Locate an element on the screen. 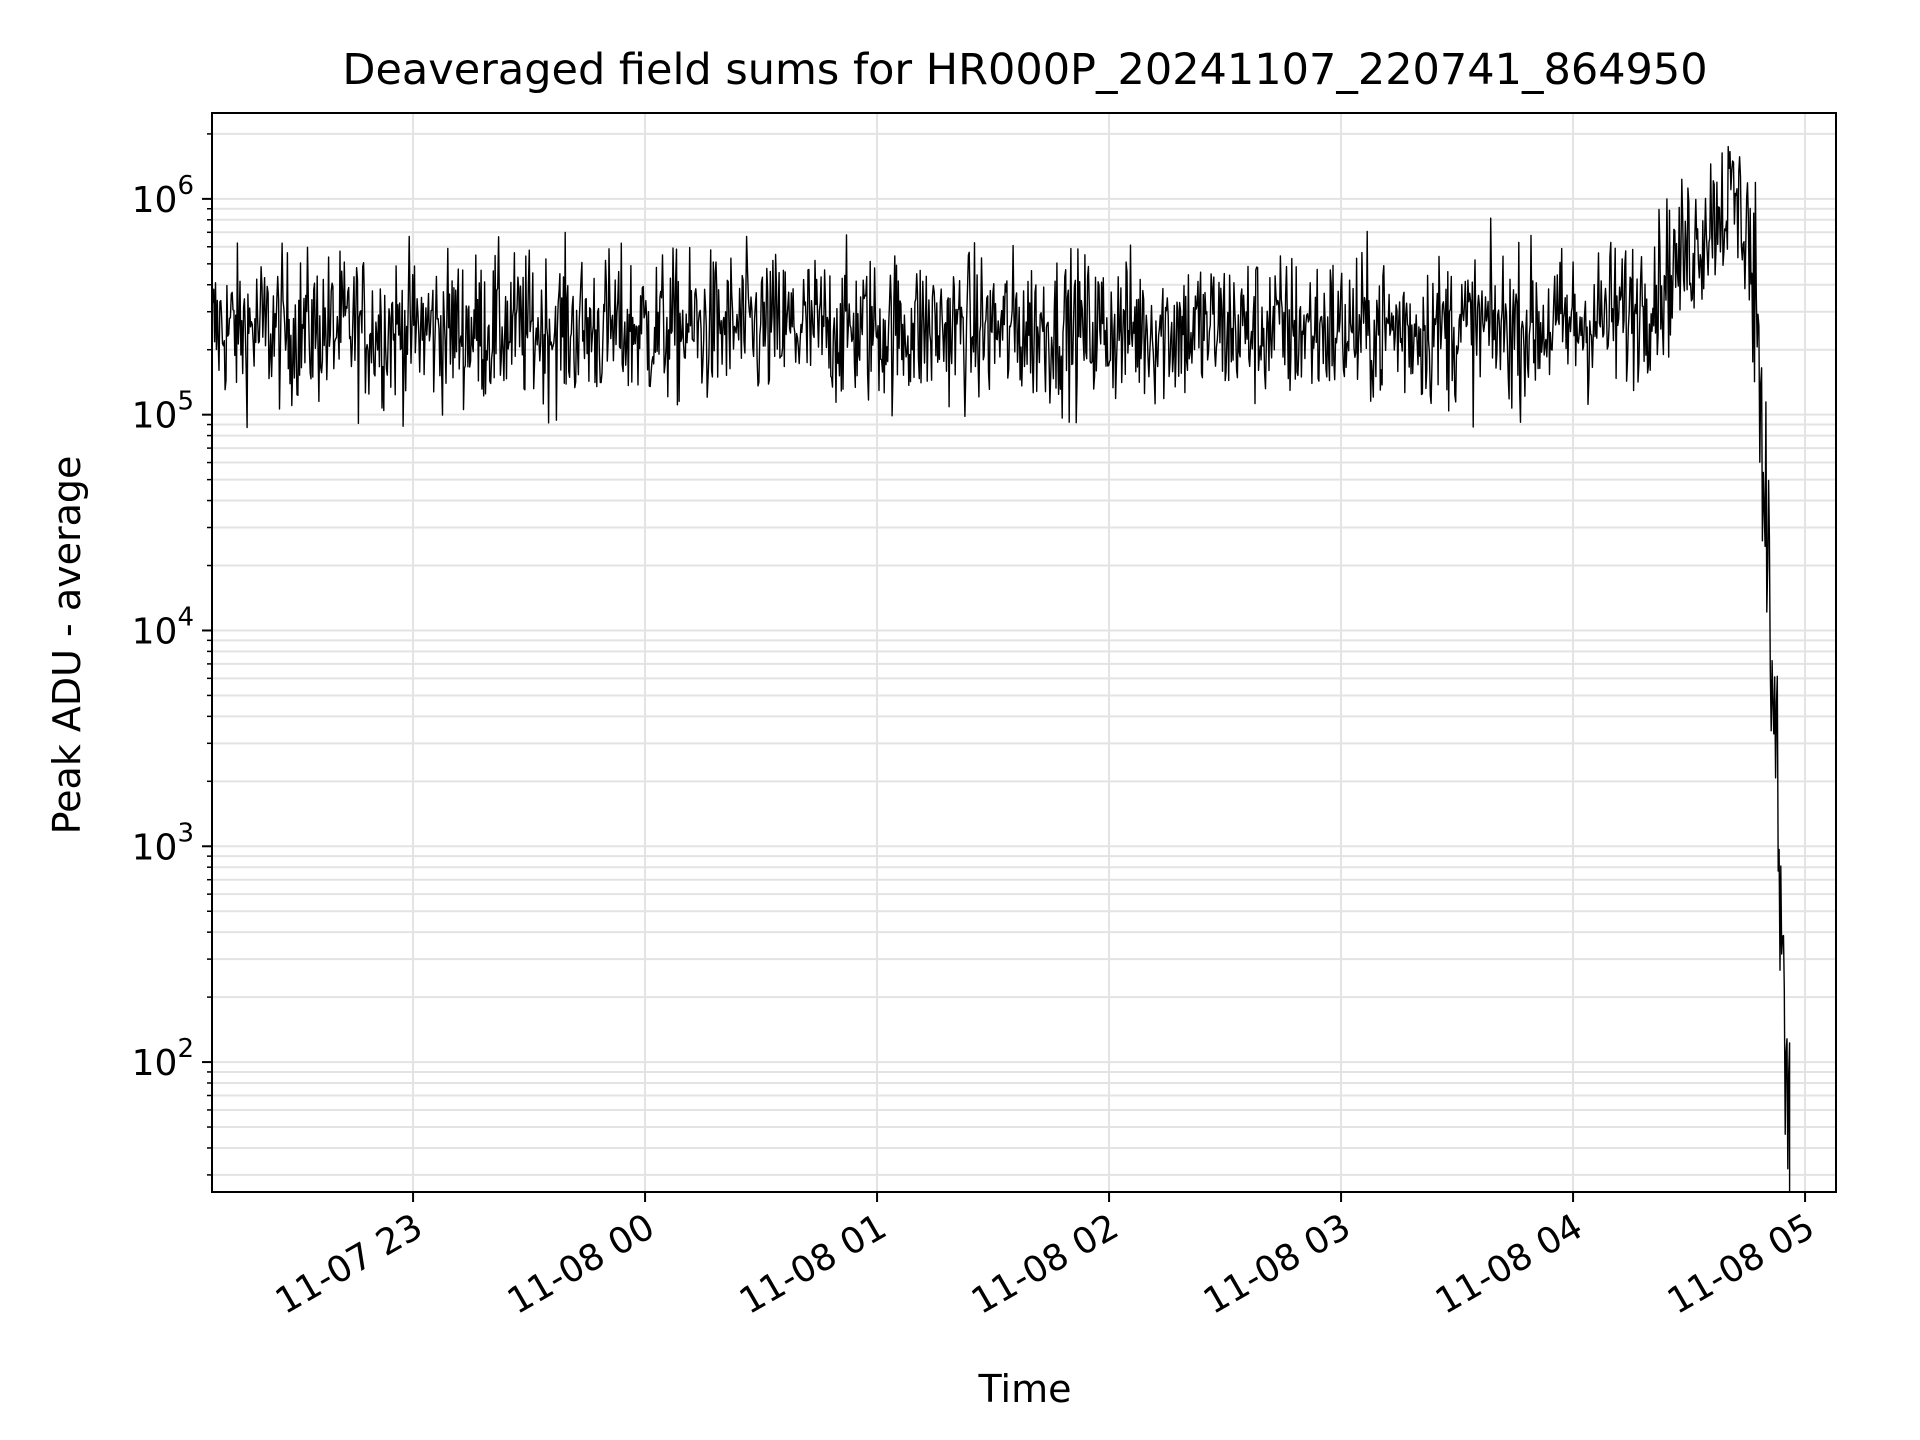 The width and height of the screenshot is (1920, 1440). y-axis-label: Peak ADU - average is located at coordinates (67, 645).